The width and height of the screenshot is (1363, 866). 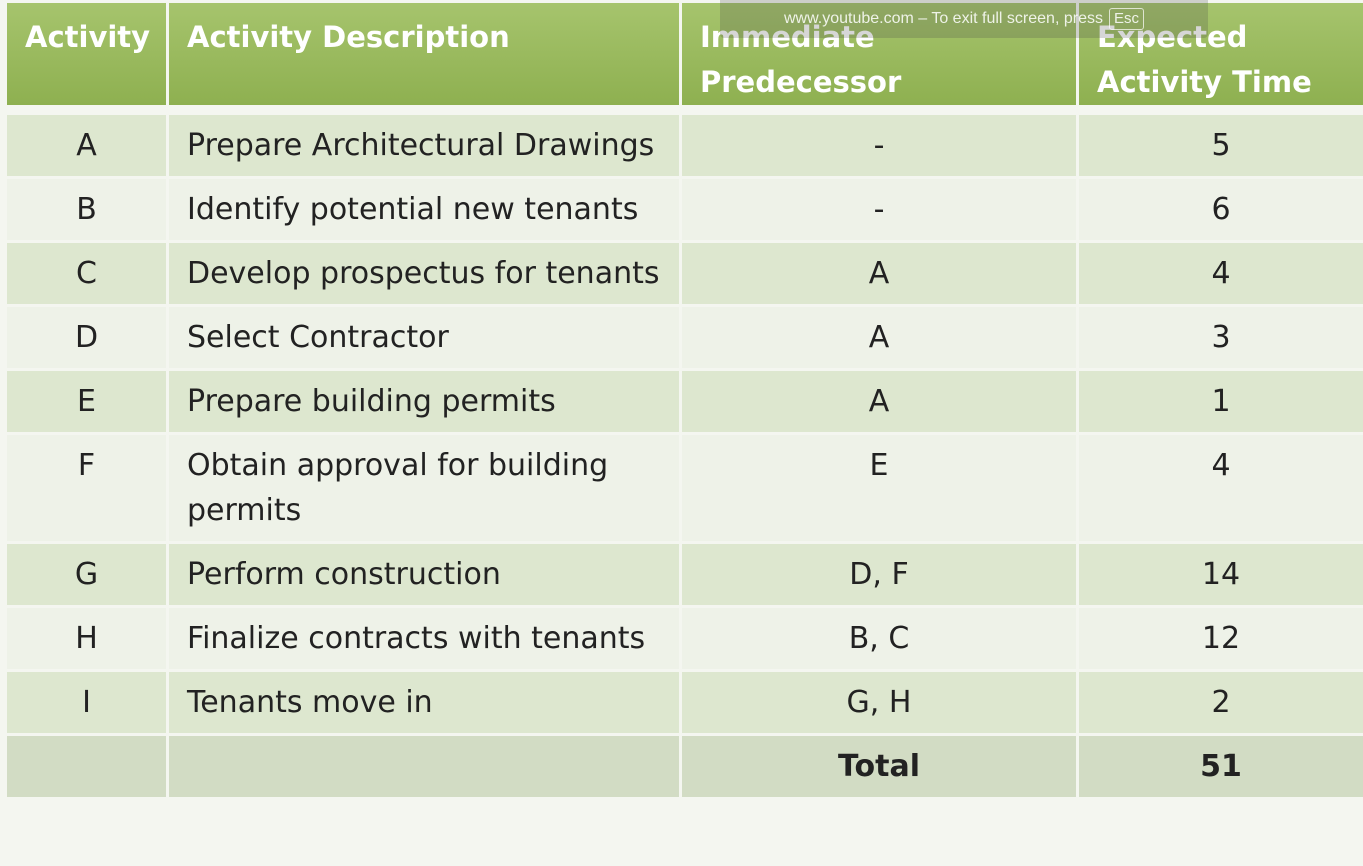 I want to click on header-expected-time: Expected Activity Time, so click(x=1221, y=54).